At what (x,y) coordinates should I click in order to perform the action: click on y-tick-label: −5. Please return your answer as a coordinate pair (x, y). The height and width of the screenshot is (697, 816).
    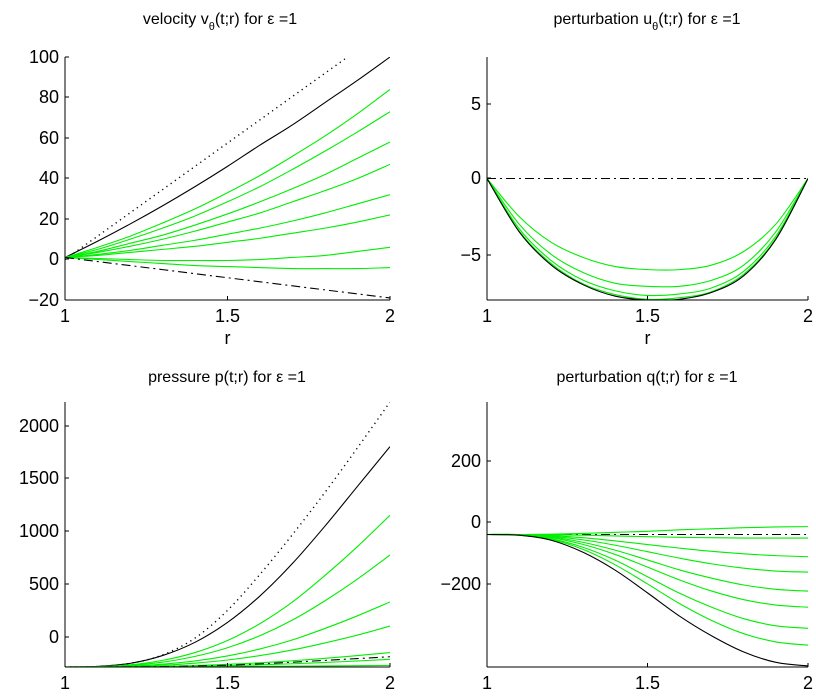
    Looking at the image, I should click on (470, 255).